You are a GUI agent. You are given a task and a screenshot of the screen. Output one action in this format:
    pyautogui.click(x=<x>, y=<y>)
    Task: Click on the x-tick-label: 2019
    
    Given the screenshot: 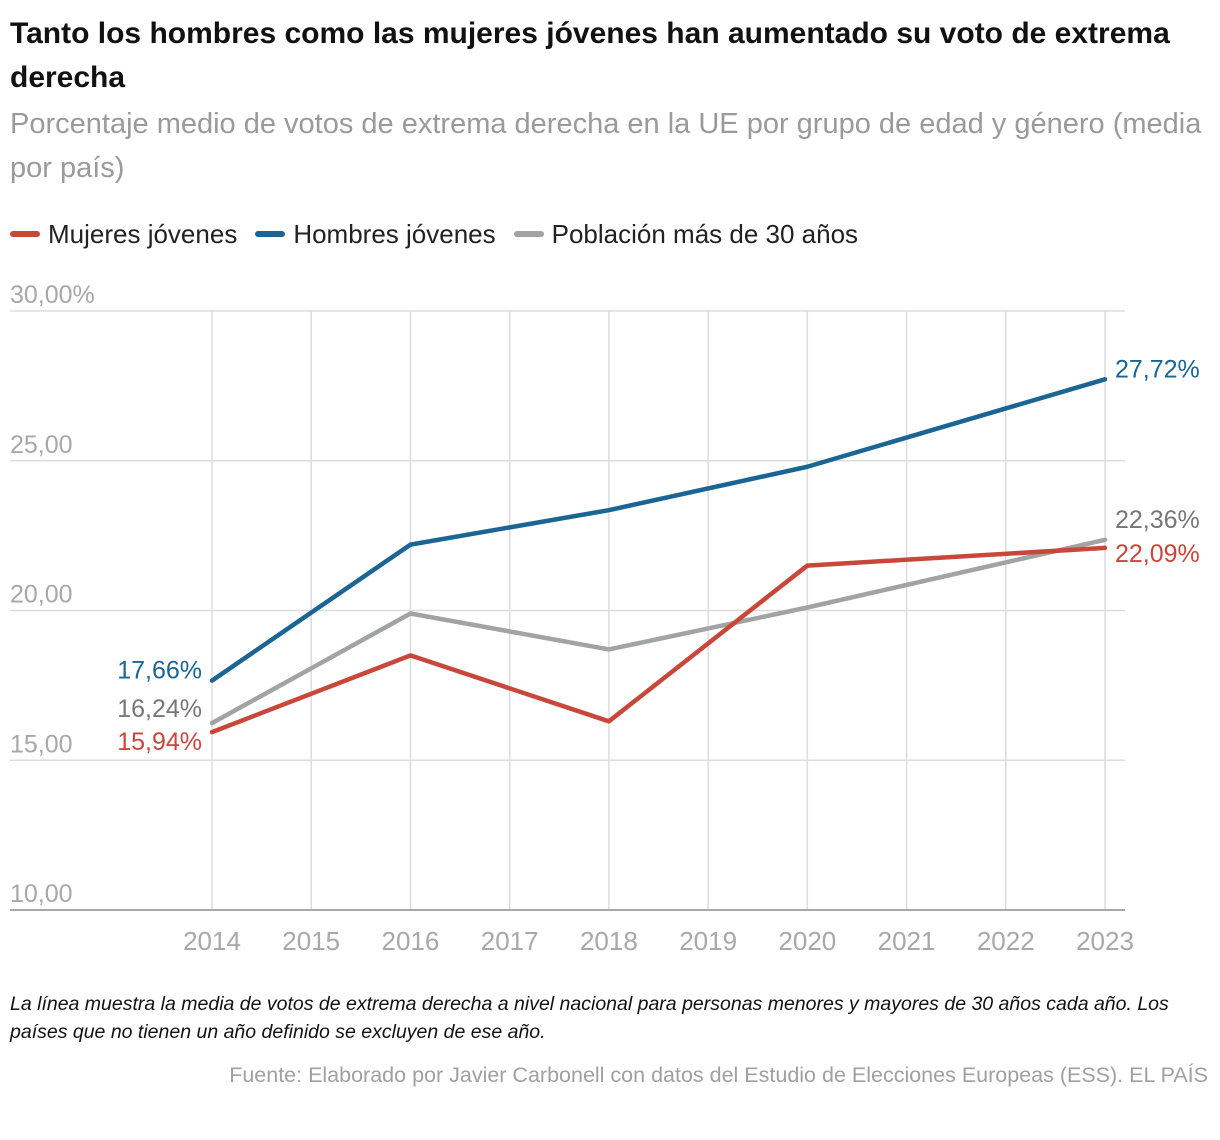 What is the action you would take?
    pyautogui.click(x=708, y=941)
    